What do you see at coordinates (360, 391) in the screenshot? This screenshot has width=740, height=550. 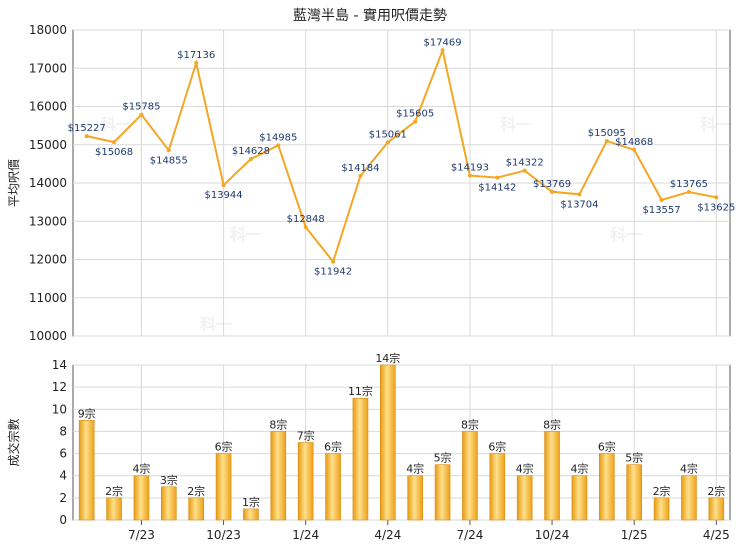 I see `volume-data-label: 11宗` at bounding box center [360, 391].